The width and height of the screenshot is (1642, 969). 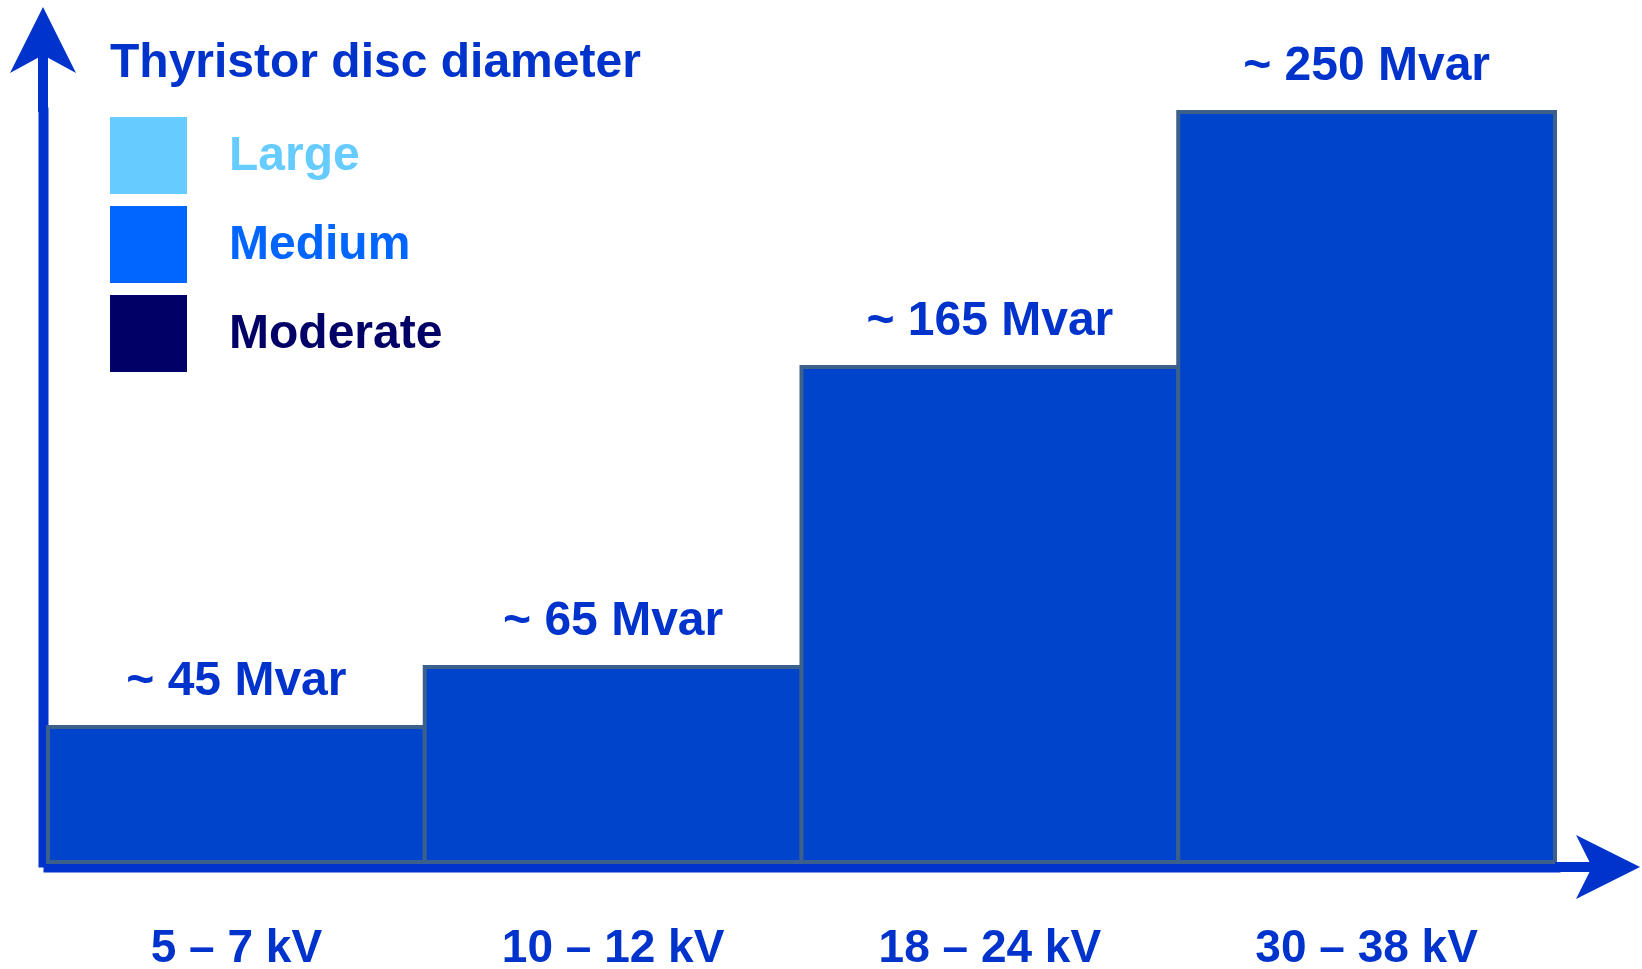 I want to click on data-label: ~ 65 Mvar, so click(x=613, y=618).